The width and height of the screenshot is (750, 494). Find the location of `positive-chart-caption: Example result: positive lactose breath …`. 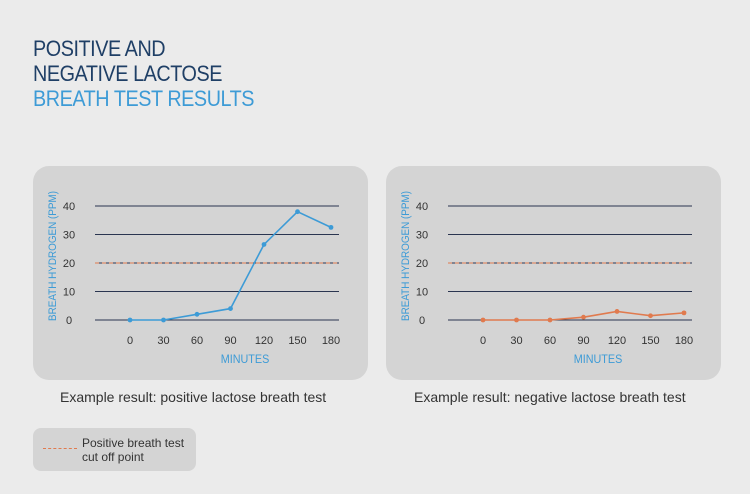

positive-chart-caption: Example result: positive lactose breath … is located at coordinates (193, 397).